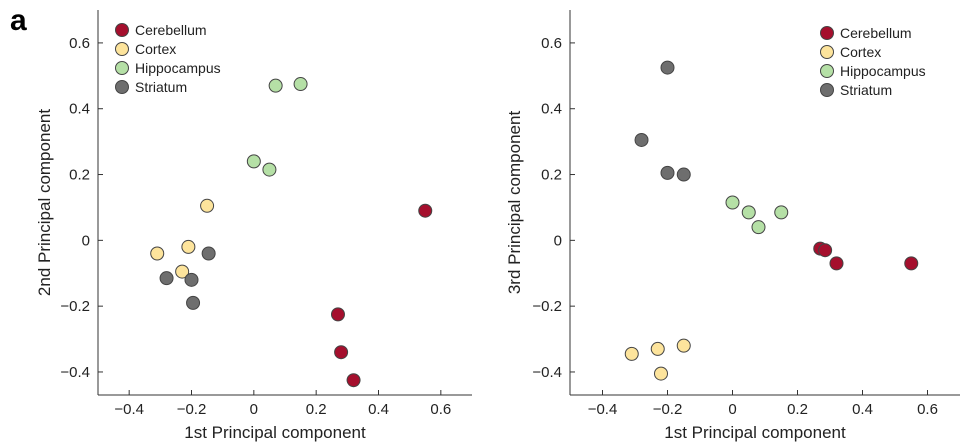 This screenshot has height=445, width=963. Describe the element at coordinates (18, 20) in the screenshot. I see `figure-panel-label: a` at that location.